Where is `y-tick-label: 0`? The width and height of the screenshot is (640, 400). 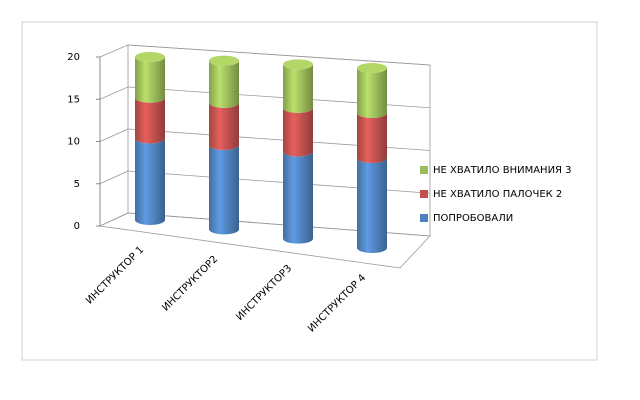
y-tick-label: 0 is located at coordinates (77, 226).